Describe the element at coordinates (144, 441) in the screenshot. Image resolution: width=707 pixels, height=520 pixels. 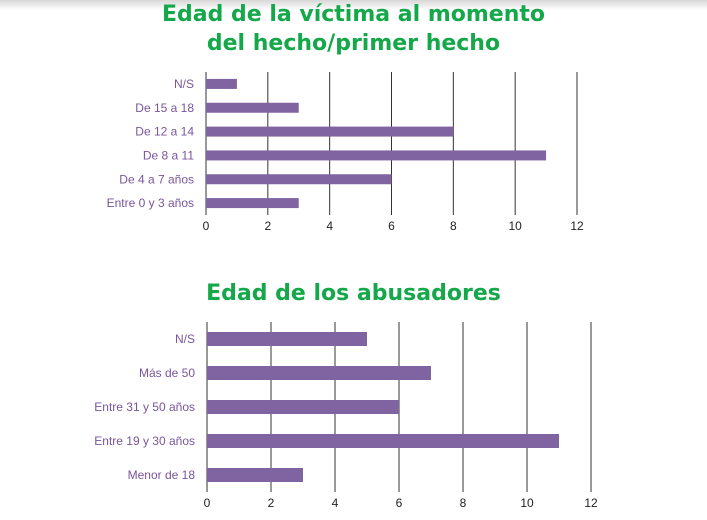
I see `category-label: Entre 19 y 30 años` at that location.